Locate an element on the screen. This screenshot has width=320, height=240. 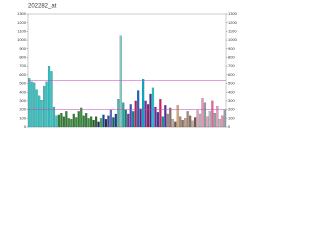
y-tick-label: 200 is located at coordinates (22, 109).